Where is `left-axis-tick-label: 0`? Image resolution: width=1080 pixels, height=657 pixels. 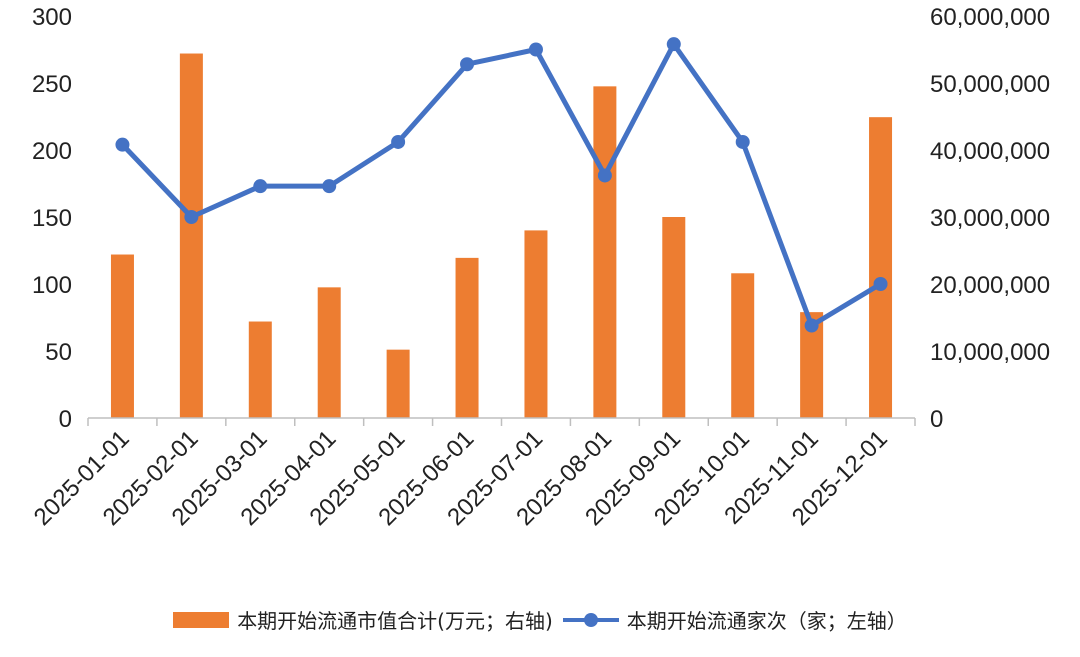 left-axis-tick-label: 0 is located at coordinates (65, 419).